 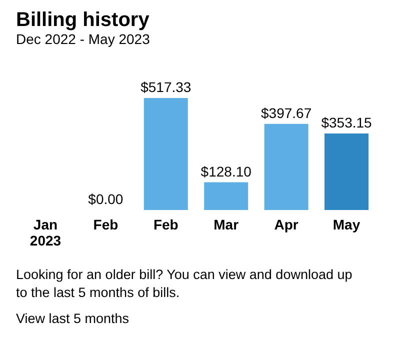 What do you see at coordinates (166, 87) in the screenshot?
I see `data-label: $517.33` at bounding box center [166, 87].